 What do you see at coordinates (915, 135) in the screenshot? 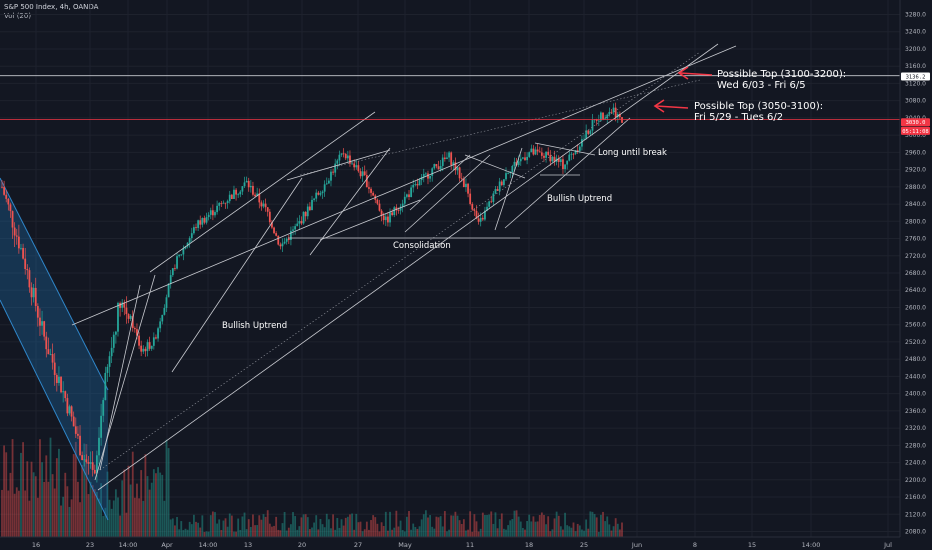
I see `price-tick-label: 3000.0` at bounding box center [915, 135].